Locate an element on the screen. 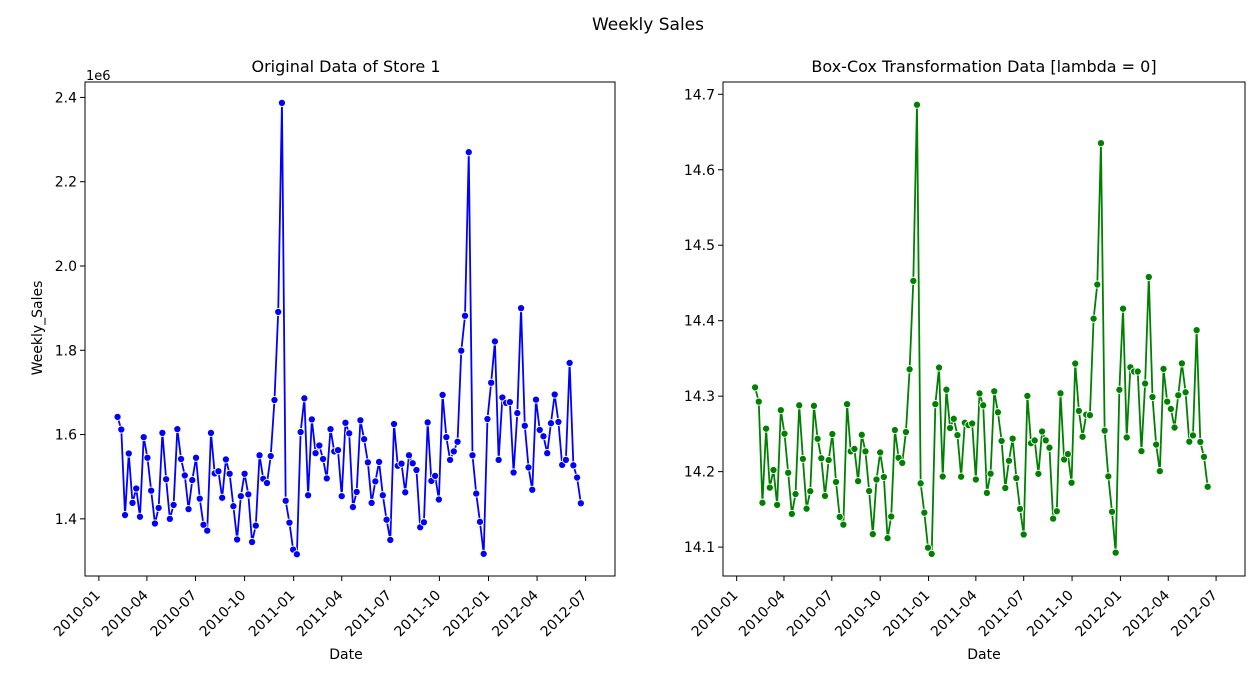 This screenshot has width=1257, height=682. left-y-tick-label: 1.8 is located at coordinates (66, 351).